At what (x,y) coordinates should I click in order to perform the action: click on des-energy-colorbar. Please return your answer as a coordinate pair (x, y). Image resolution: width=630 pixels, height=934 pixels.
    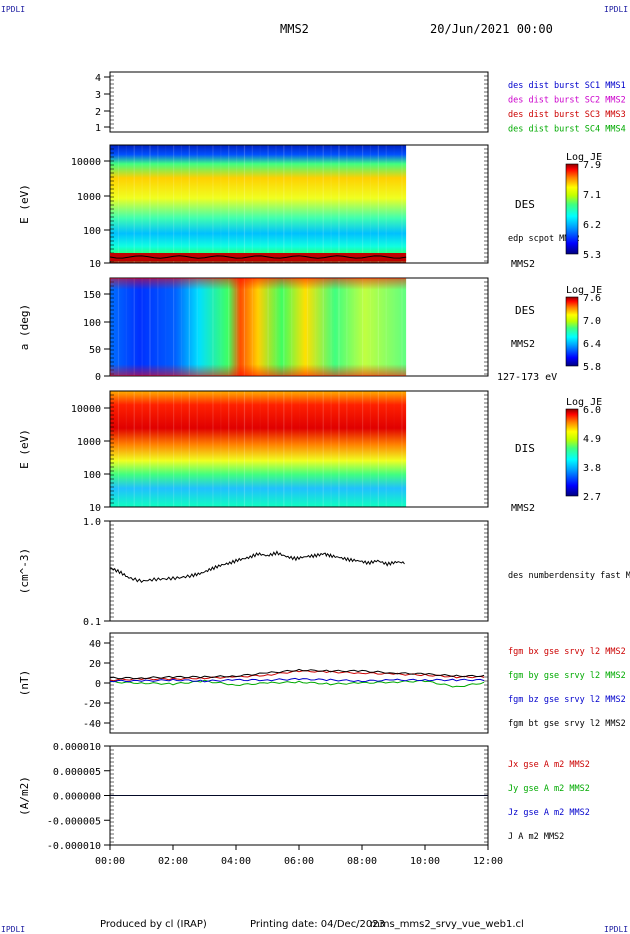
    Looking at the image, I should click on (572, 209).